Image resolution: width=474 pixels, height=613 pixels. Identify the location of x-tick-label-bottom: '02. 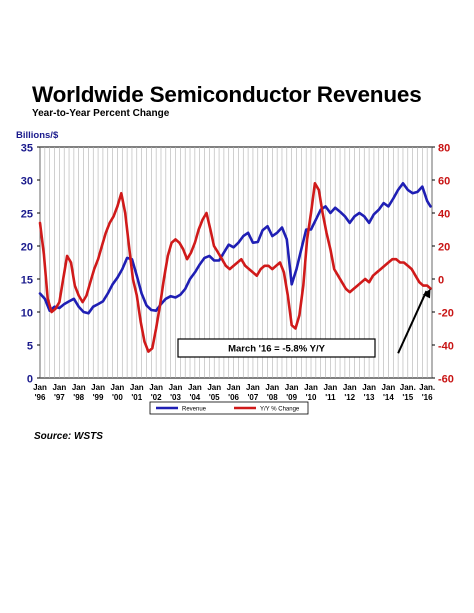
(156, 397).